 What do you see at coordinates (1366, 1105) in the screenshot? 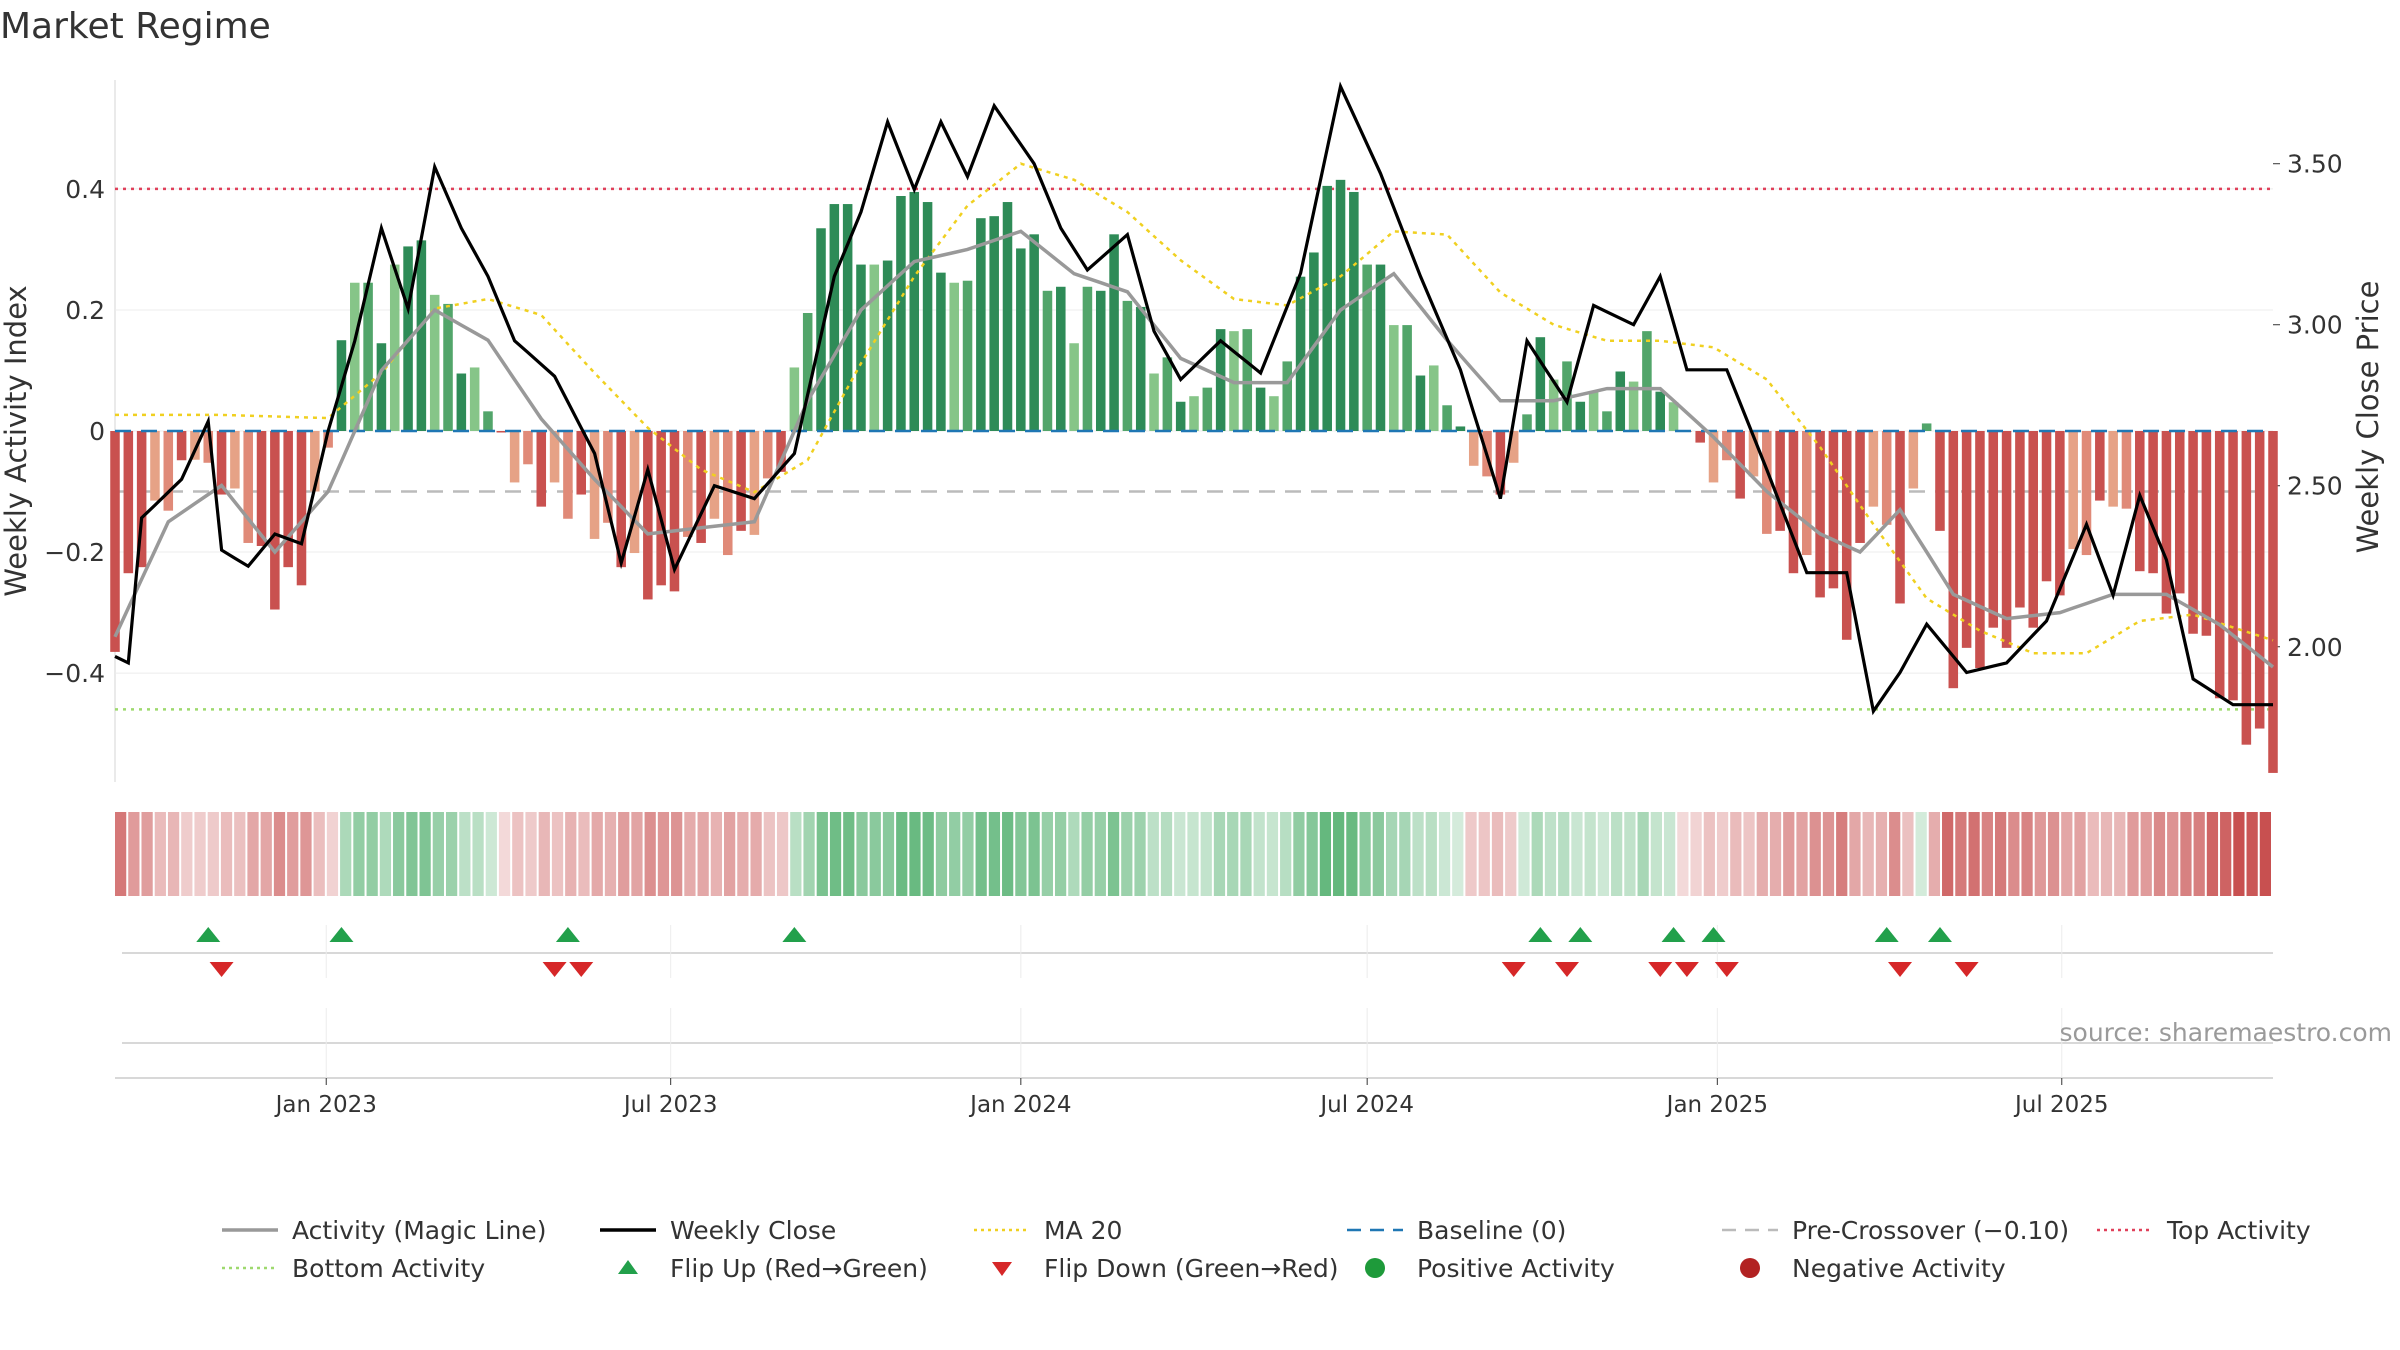
I see `x-tick-label: Jul 2024` at bounding box center [1366, 1105].